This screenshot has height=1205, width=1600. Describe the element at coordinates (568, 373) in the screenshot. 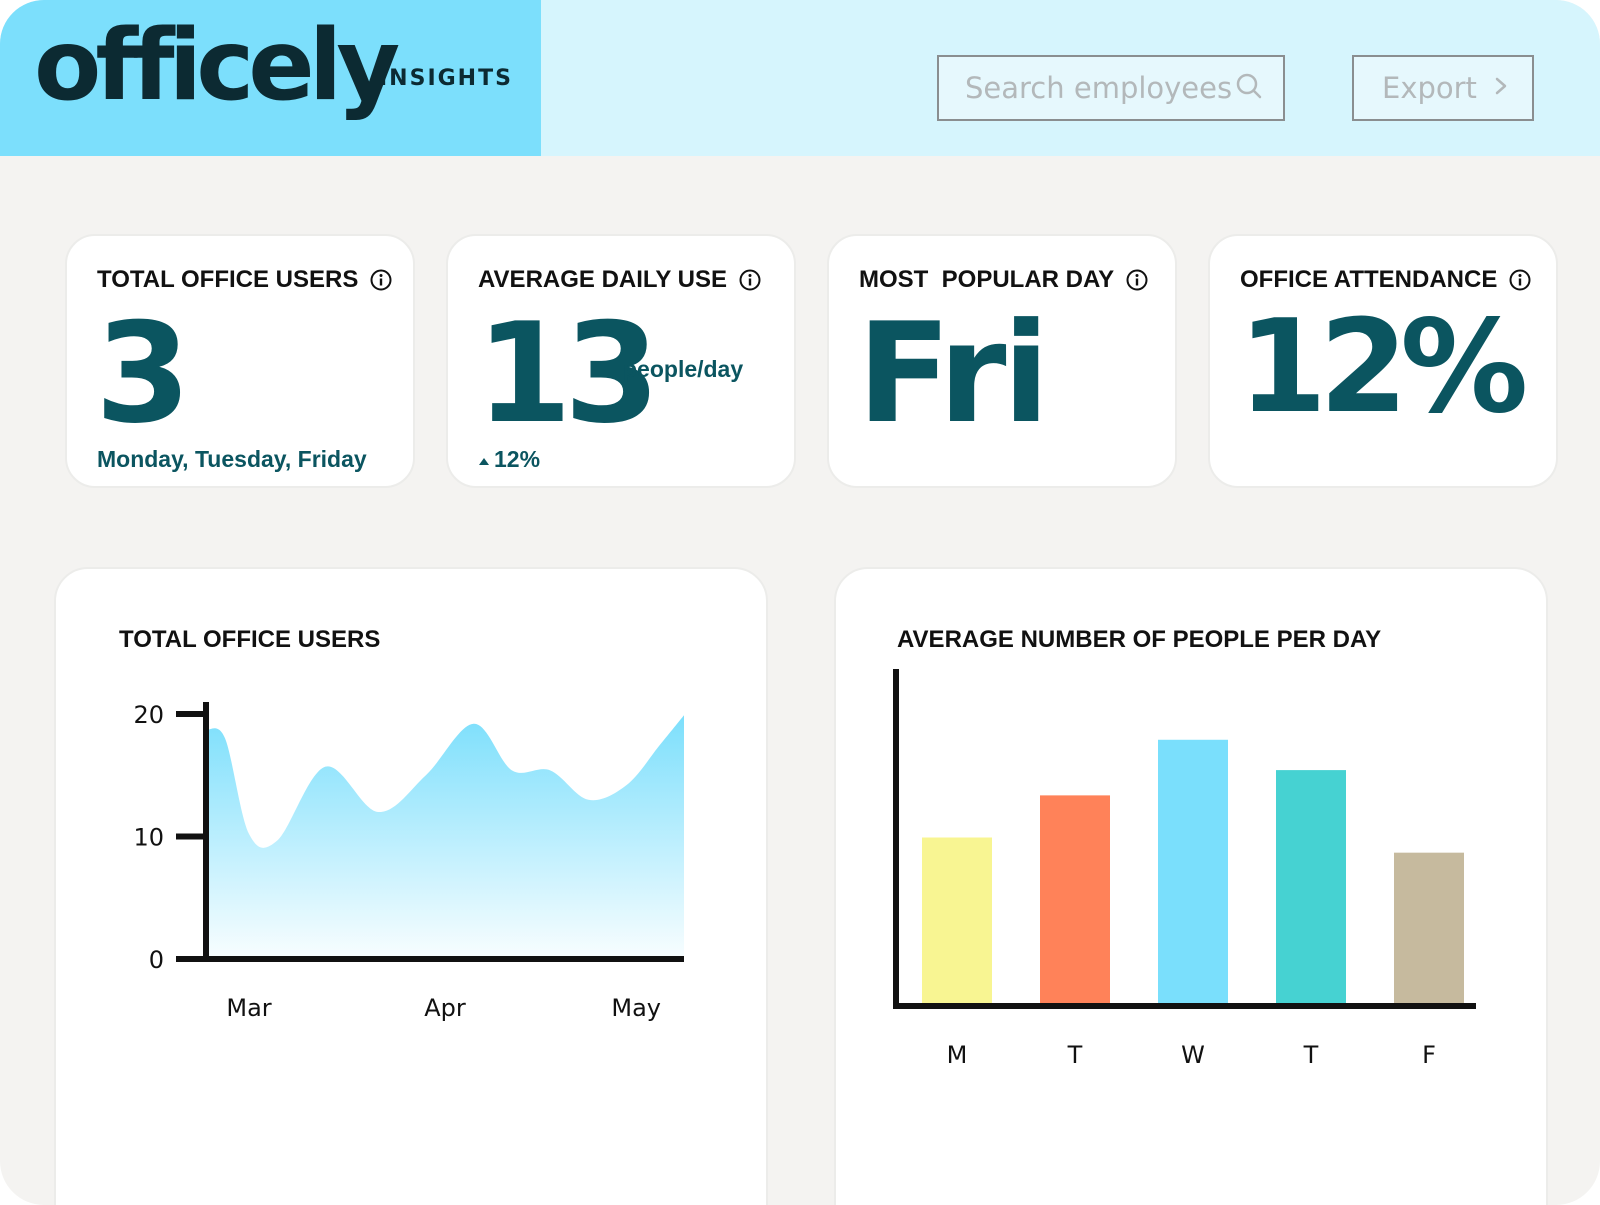

I see `stat-value: 13` at that location.